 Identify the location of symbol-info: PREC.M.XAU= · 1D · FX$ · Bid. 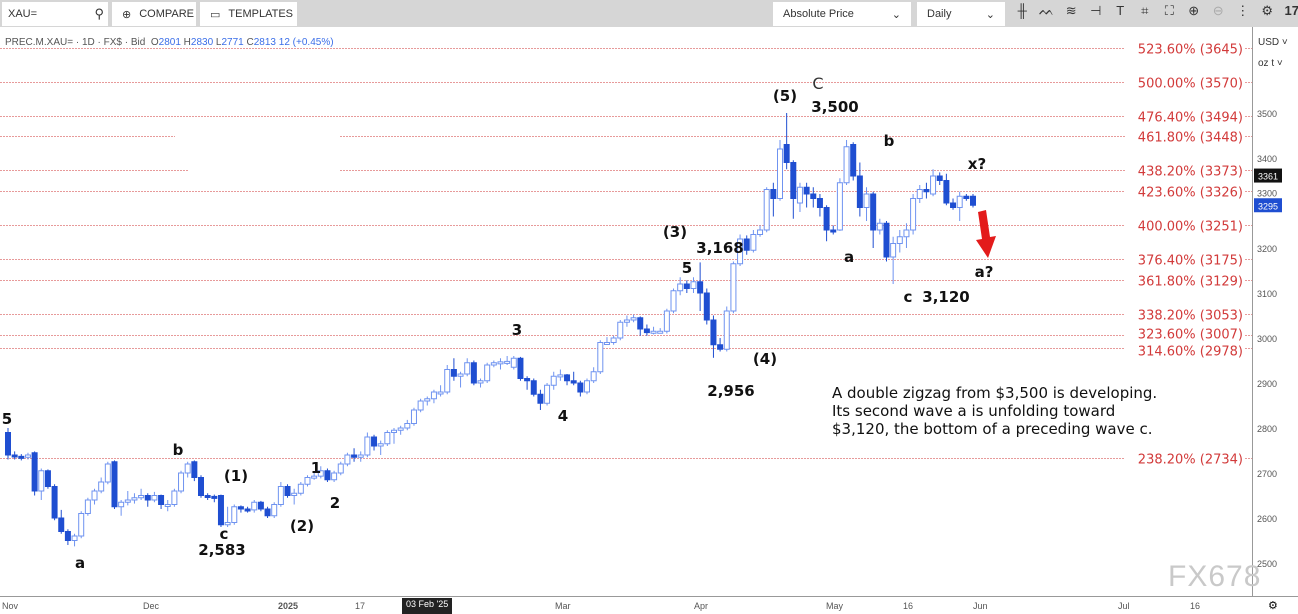
(75, 42).